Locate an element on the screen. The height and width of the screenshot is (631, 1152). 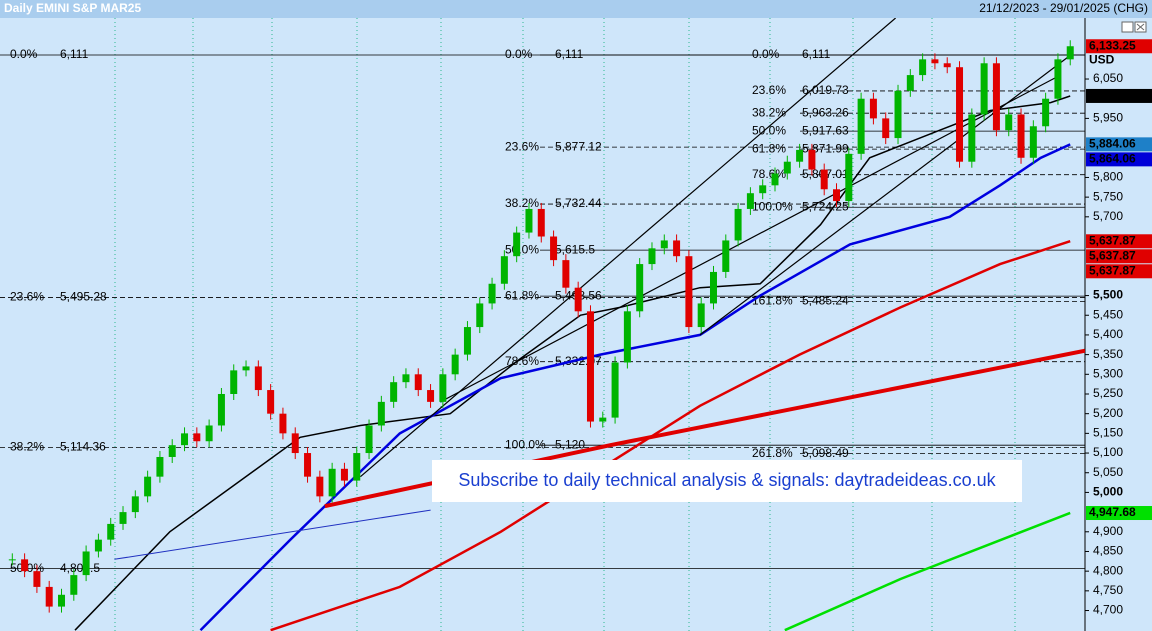
y-tick-label: 5,200 is located at coordinates (1108, 413).